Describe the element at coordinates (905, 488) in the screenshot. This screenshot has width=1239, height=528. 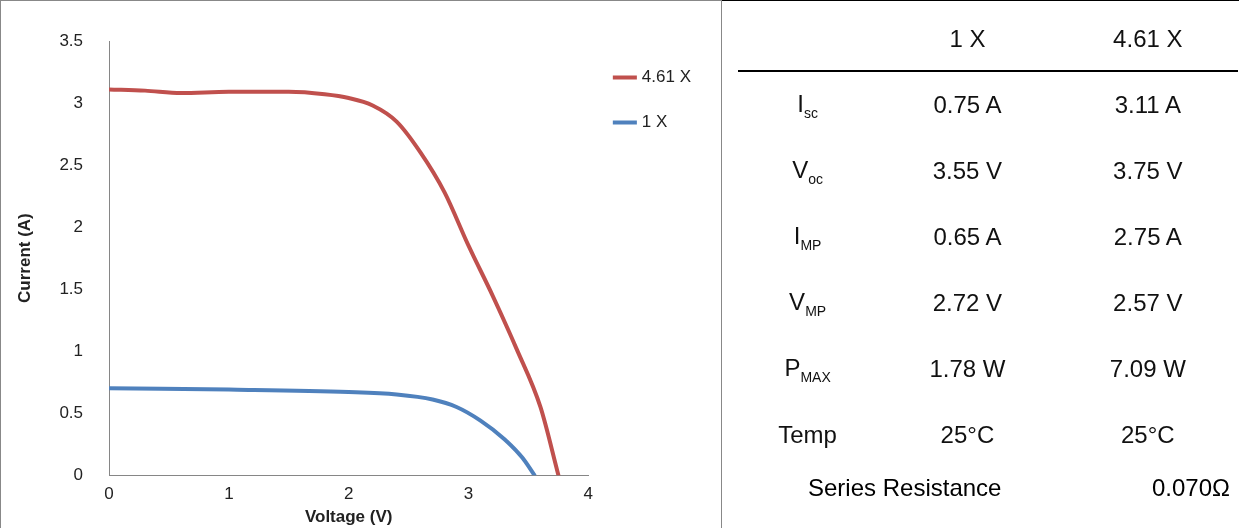
I see `text: Series Resistance` at that location.